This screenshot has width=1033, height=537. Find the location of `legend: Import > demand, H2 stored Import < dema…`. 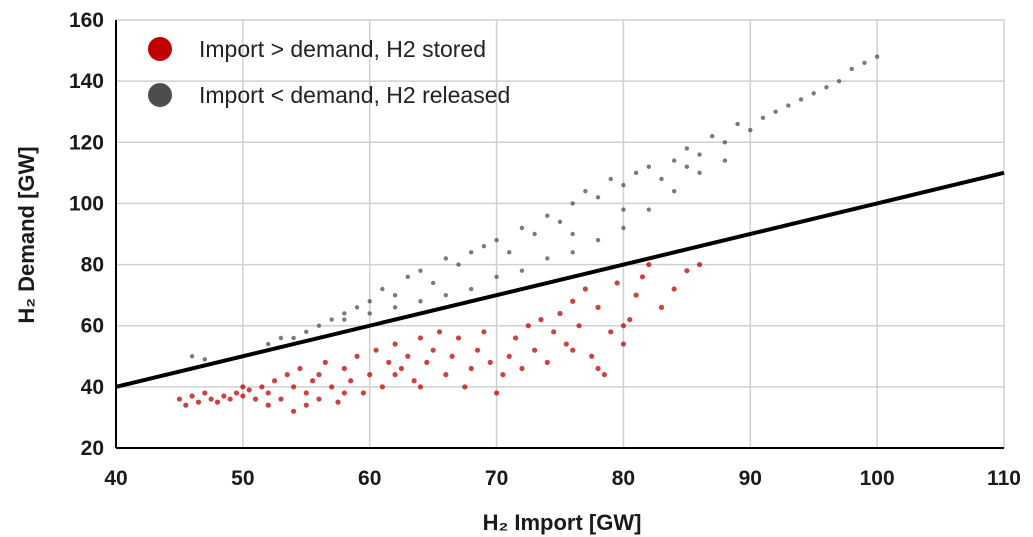

legend: Import > demand, H2 stored Import < dema… is located at coordinates (329, 72).